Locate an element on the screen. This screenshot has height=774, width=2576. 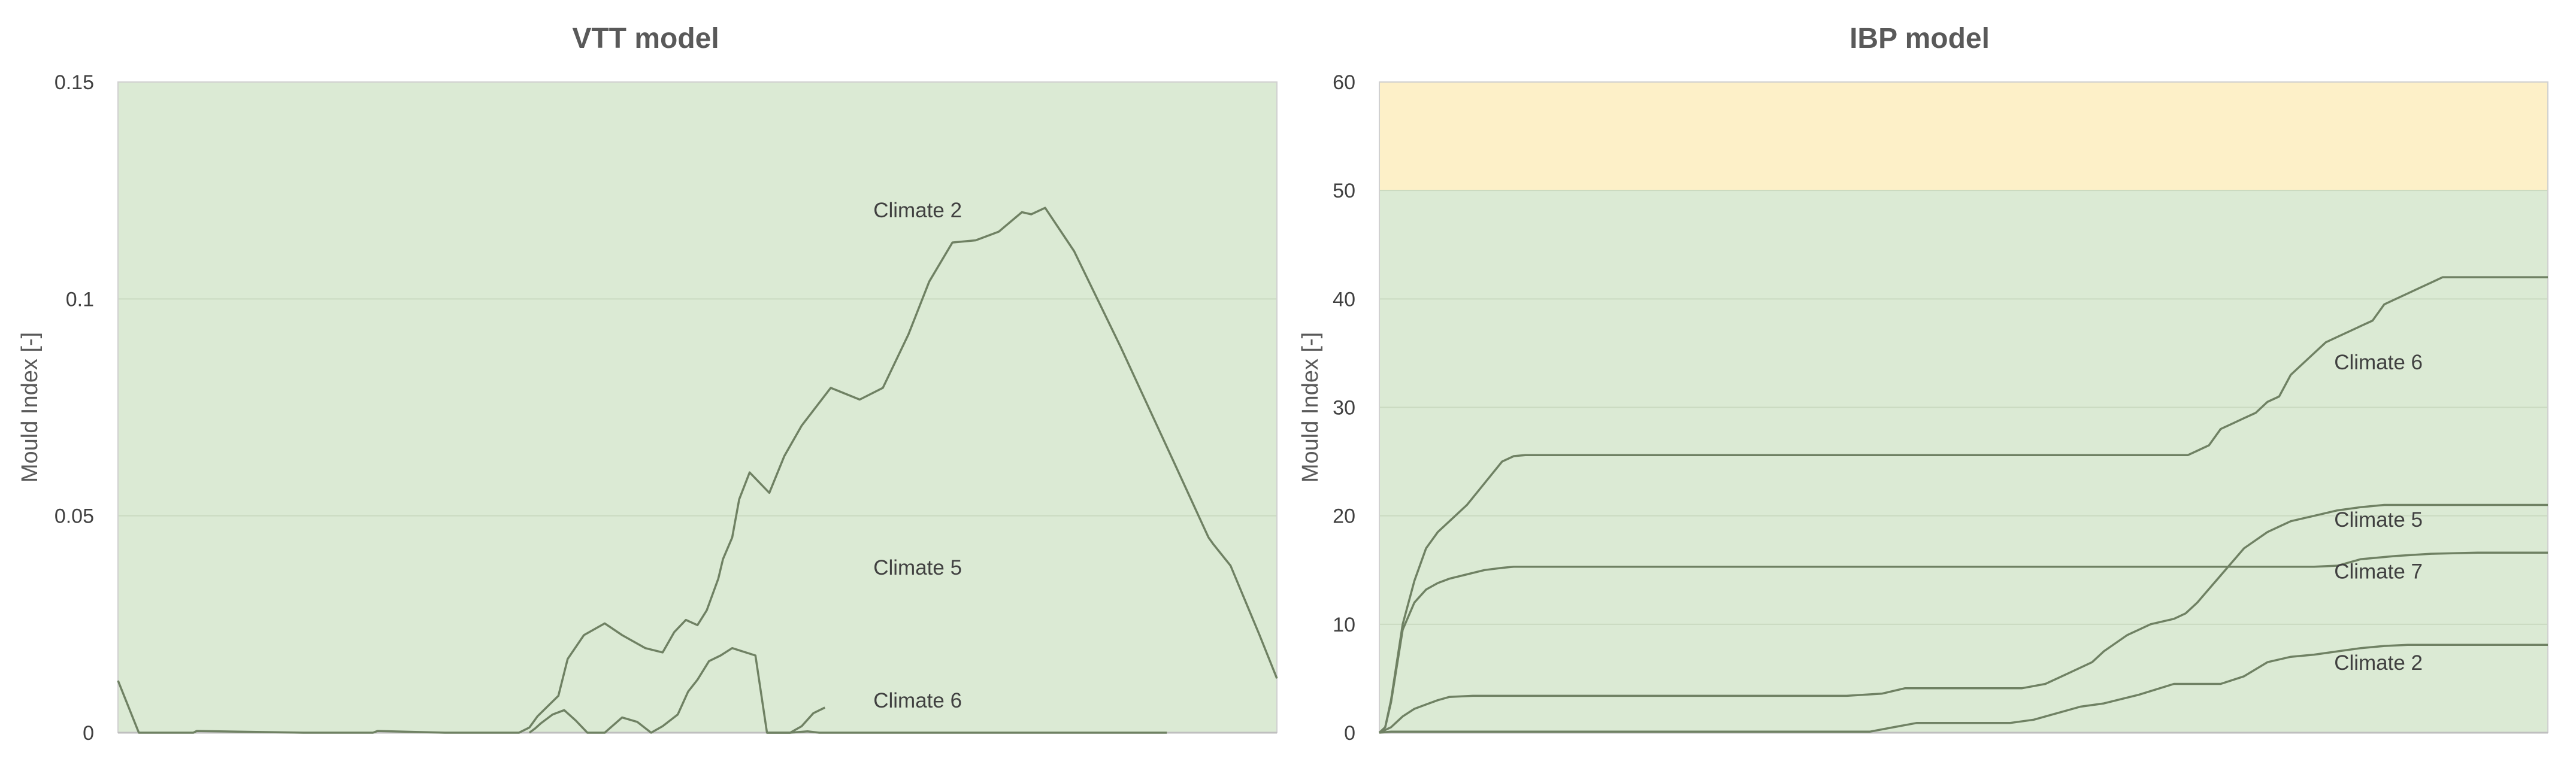
vtt-label-climate-2: Climate 2 is located at coordinates (917, 211).